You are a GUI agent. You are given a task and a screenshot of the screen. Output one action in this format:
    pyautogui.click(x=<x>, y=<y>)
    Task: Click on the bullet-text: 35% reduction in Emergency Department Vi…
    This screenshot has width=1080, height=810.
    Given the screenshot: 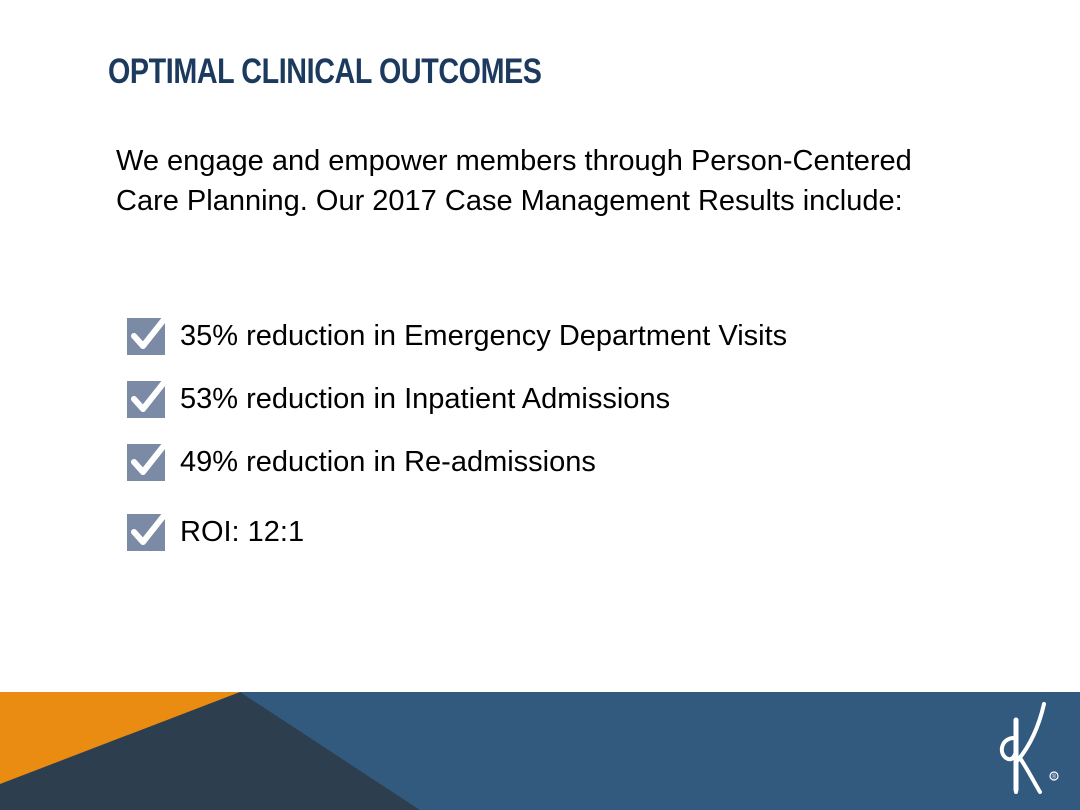 What is the action you would take?
    pyautogui.click(x=484, y=335)
    